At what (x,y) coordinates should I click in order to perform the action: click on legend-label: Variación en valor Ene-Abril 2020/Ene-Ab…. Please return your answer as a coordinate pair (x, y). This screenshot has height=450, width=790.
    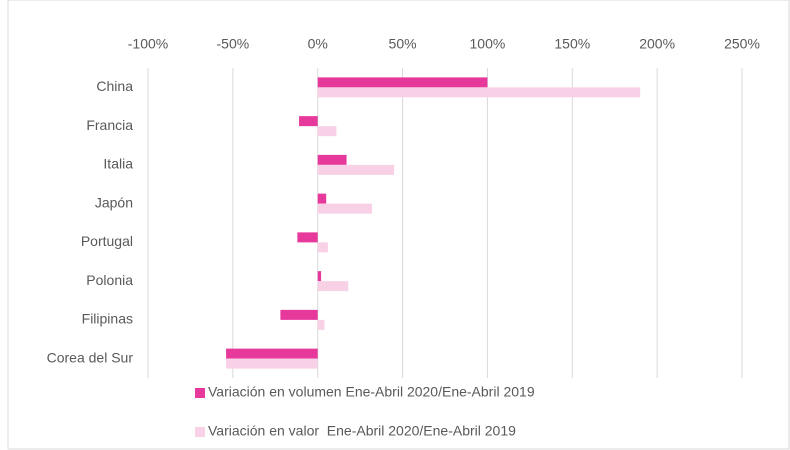
    Looking at the image, I should click on (362, 431).